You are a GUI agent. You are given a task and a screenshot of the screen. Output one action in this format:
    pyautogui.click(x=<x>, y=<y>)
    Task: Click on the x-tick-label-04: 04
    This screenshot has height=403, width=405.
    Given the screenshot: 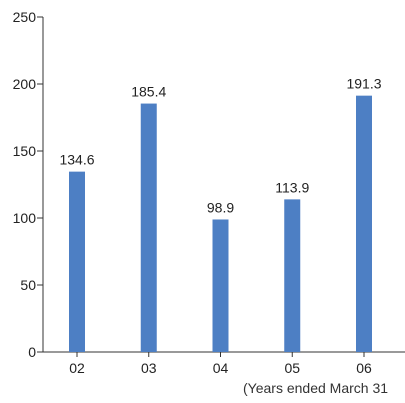 What is the action you would take?
    pyautogui.click(x=221, y=368)
    